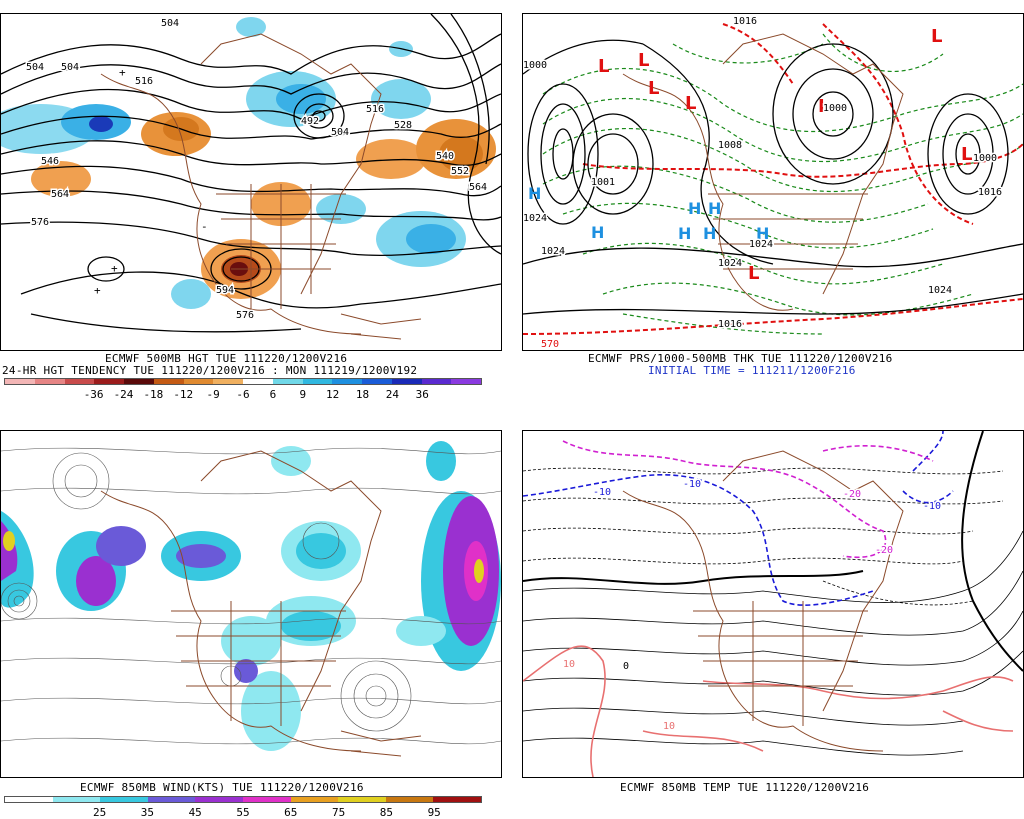 The height and width of the screenshot is (819, 1024). I want to click on svg-text: -20, so click(884, 550).